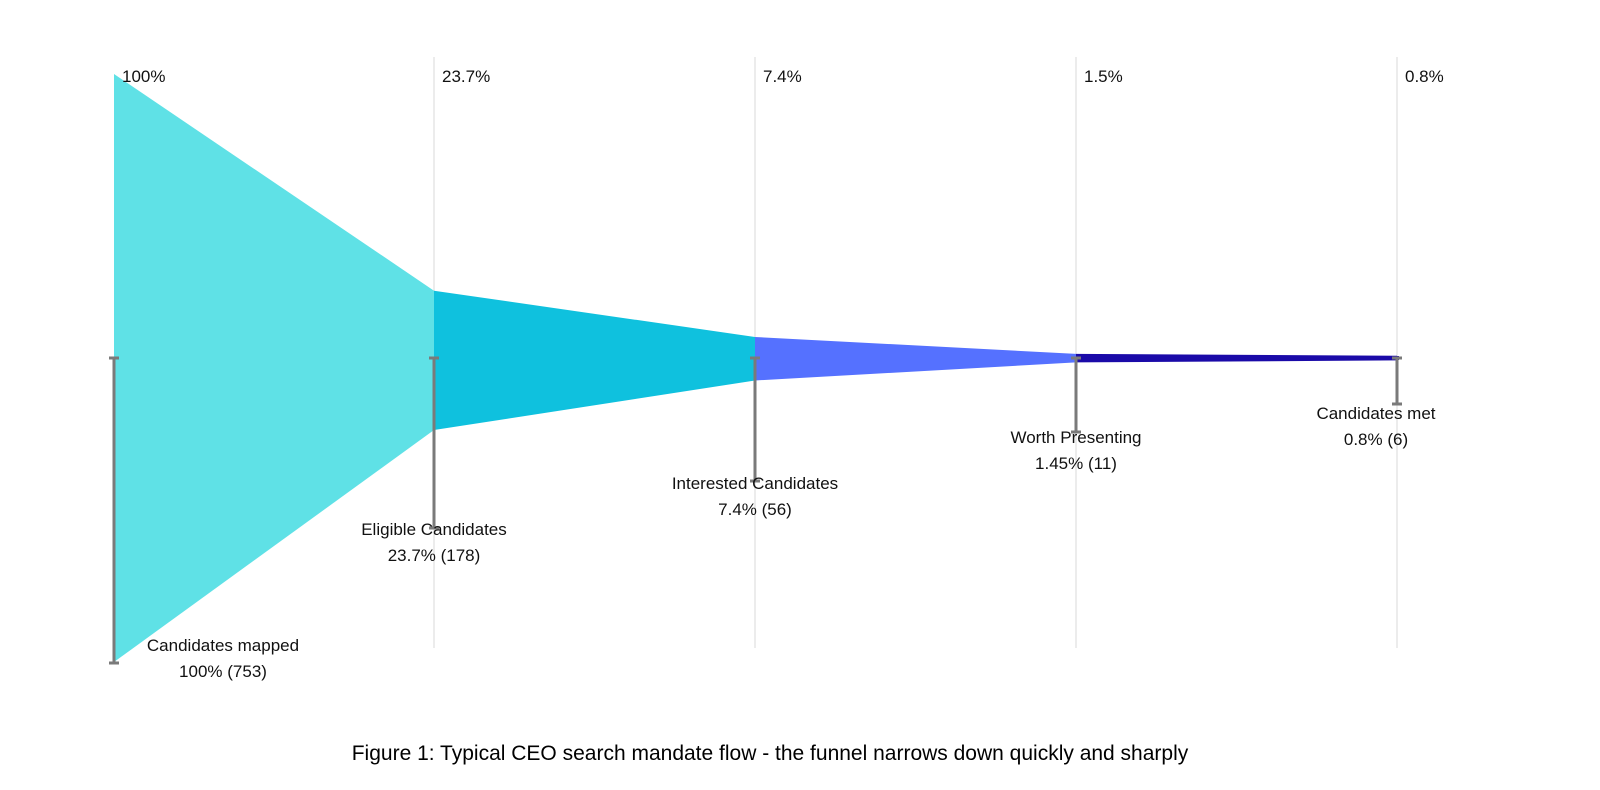 This screenshot has width=1600, height=790. What do you see at coordinates (1375, 413) in the screenshot?
I see `stage-name-label: Candidates met` at bounding box center [1375, 413].